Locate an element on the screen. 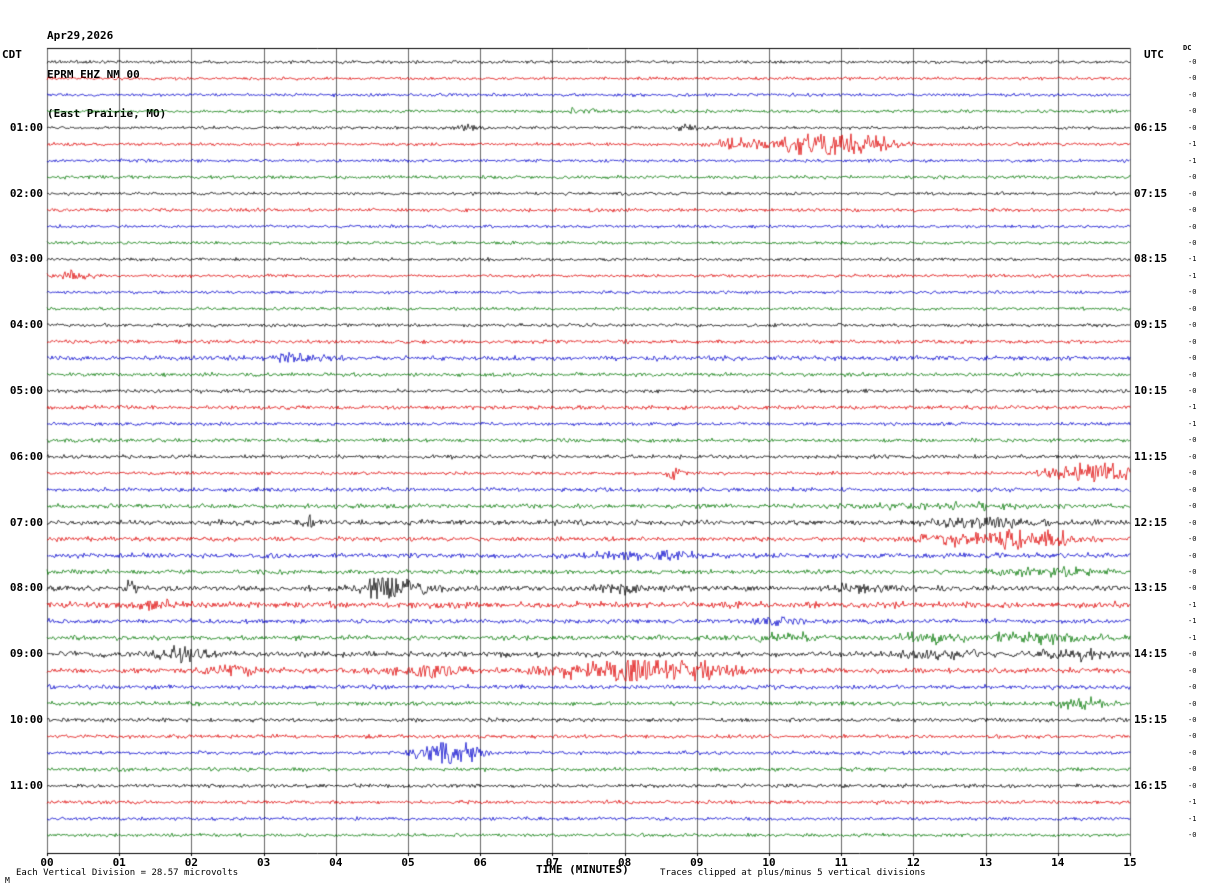 This screenshot has height=886, width=1210. right-time-label: 07:15 is located at coordinates (1151, 193).